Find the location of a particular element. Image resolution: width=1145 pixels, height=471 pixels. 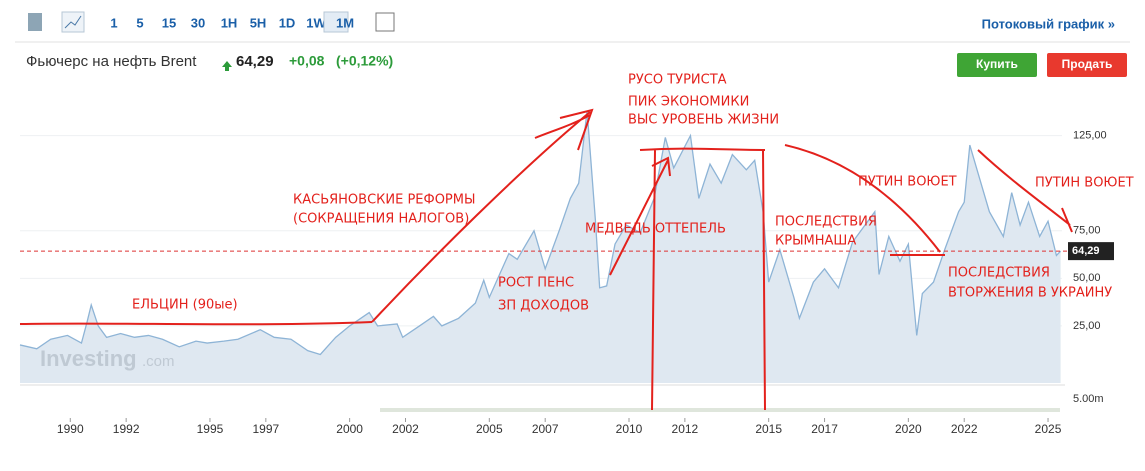

interval-button: 1M is located at coordinates (345, 22).